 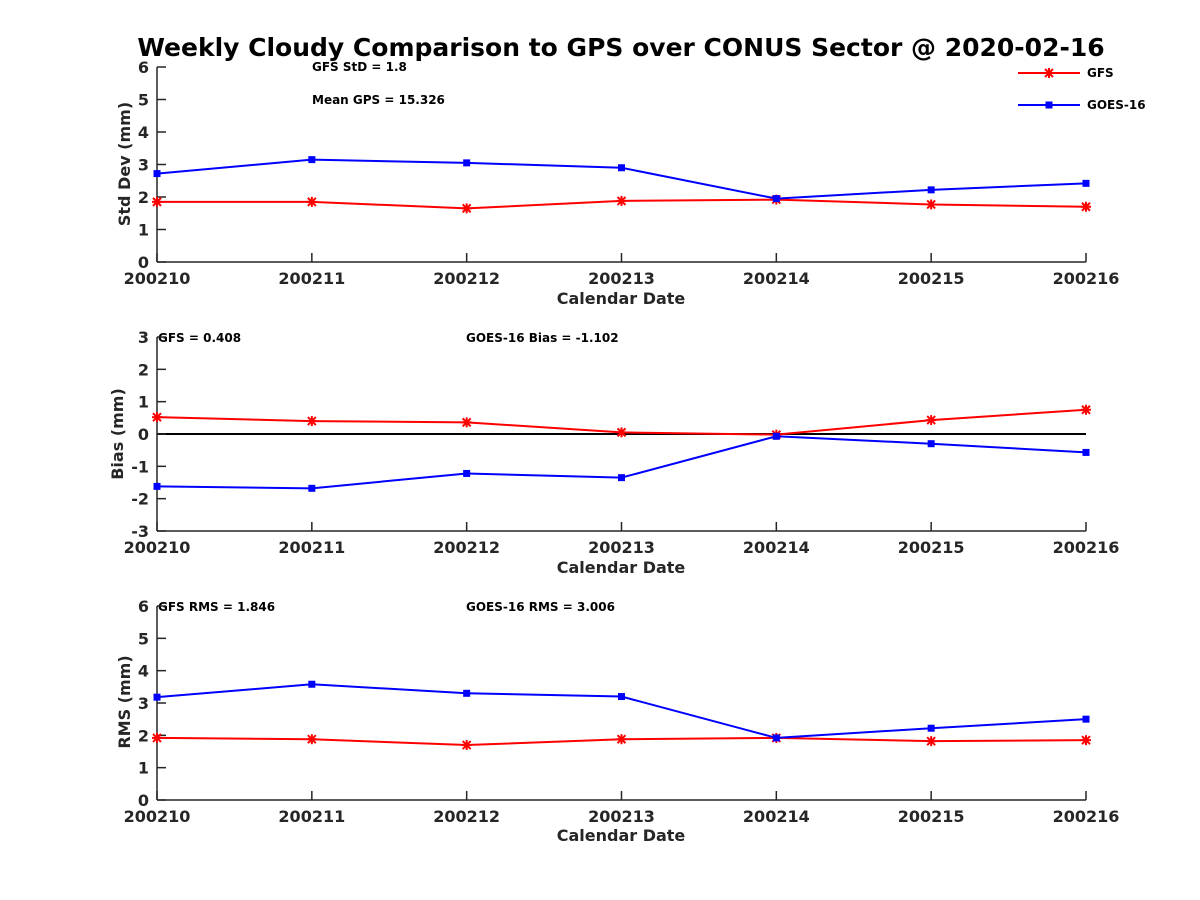 What do you see at coordinates (143, 67) in the screenshot?
I see `std-dev-y-tick-label: 6` at bounding box center [143, 67].